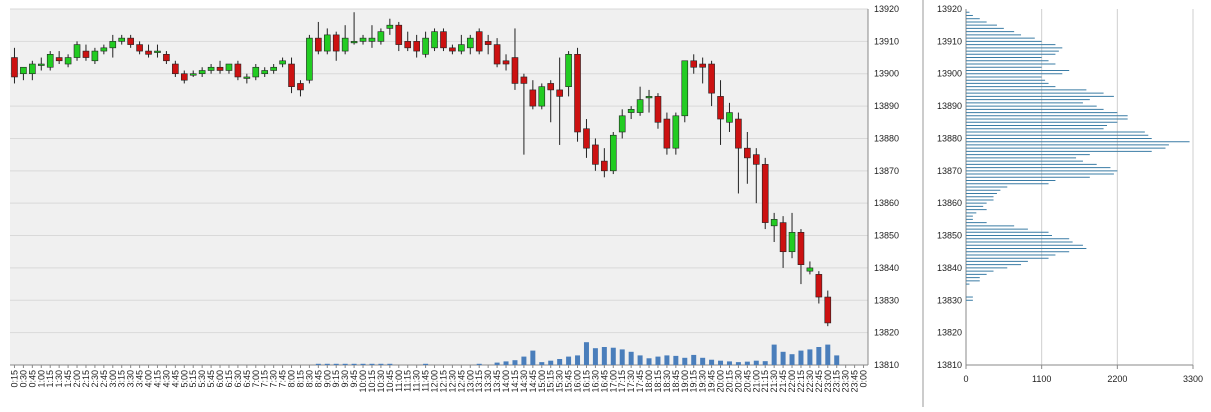  Describe the element at coordinates (703, 381) in the screenshot. I see `x-tick-label: 19:30` at that location.